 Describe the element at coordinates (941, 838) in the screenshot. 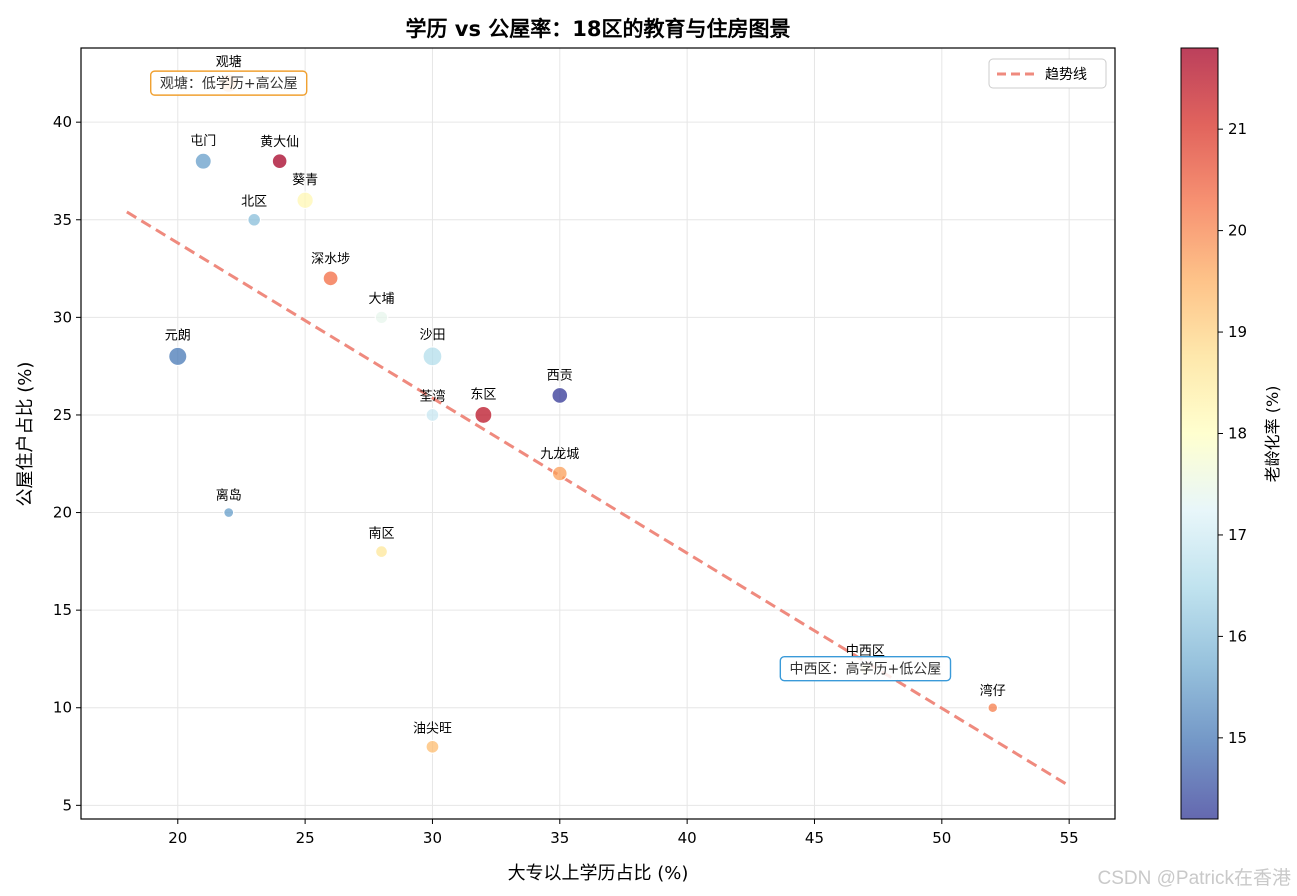

I see `x-tick-label: 50` at that location.